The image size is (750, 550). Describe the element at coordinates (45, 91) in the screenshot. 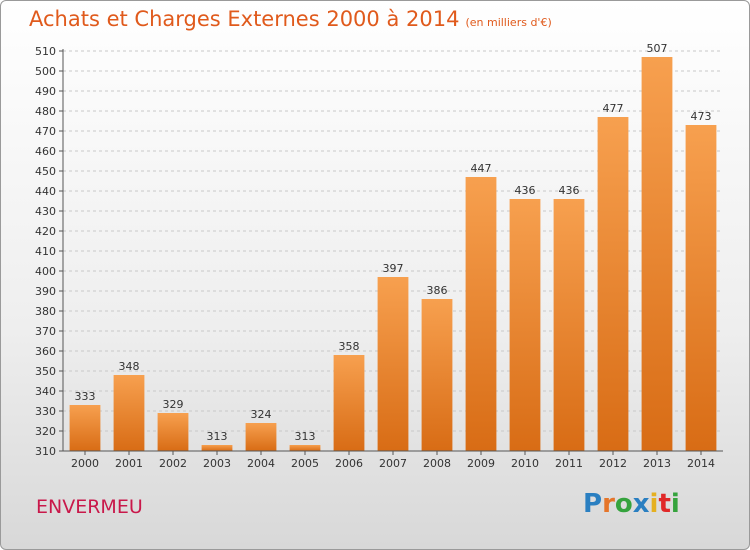

I see `y-tick-label: 490` at that location.